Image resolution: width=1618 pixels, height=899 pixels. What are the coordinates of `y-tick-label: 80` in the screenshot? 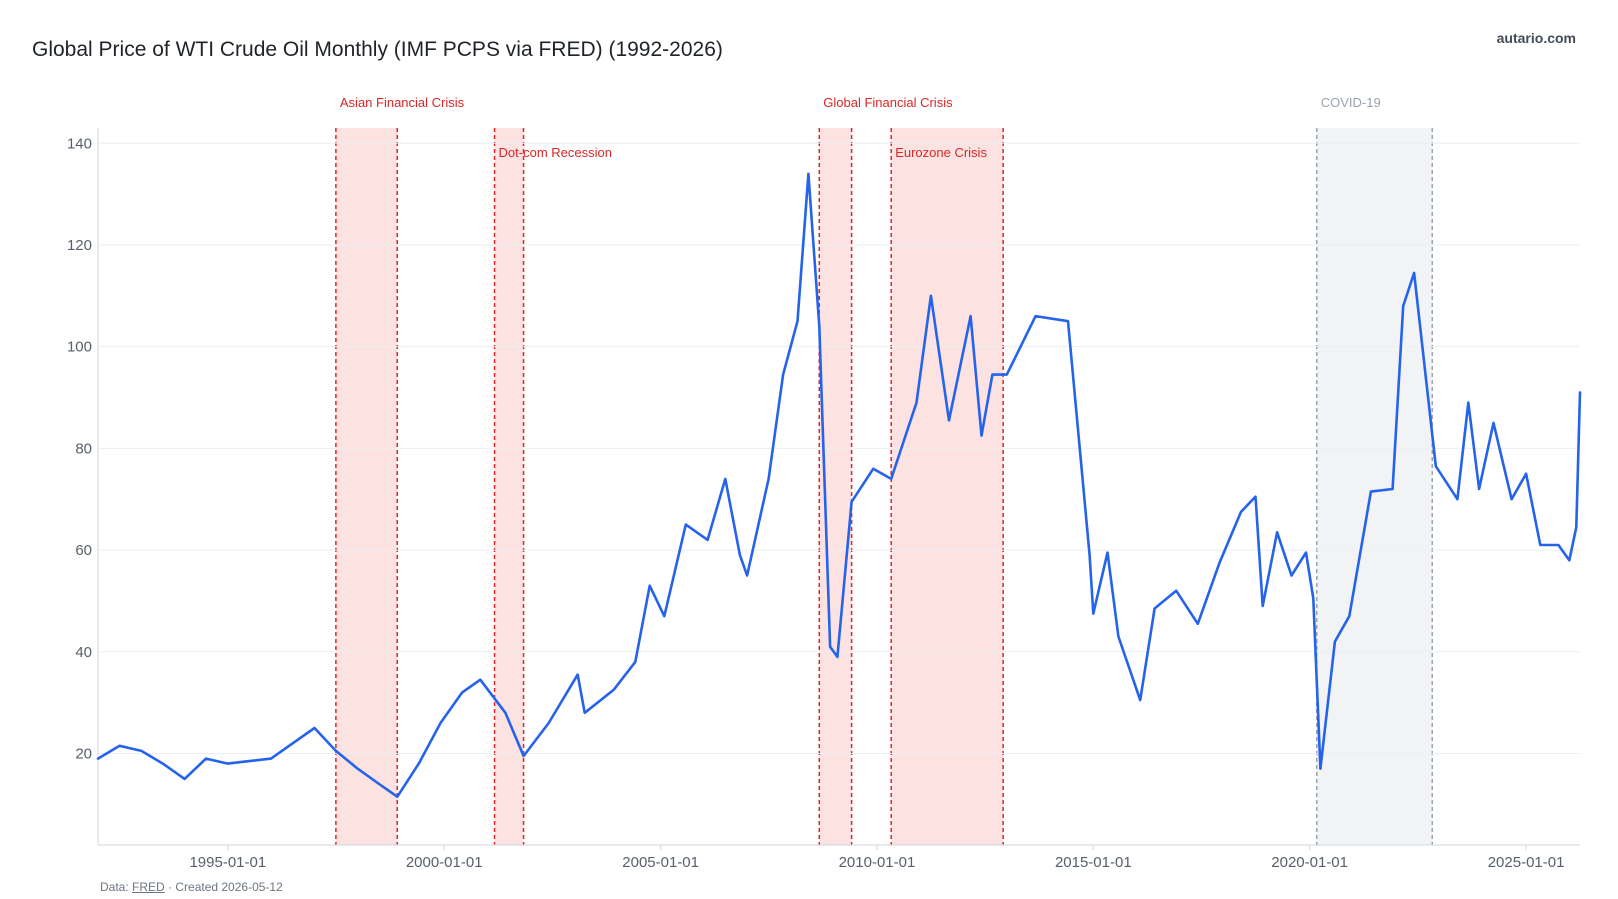 It's located at (83, 448).